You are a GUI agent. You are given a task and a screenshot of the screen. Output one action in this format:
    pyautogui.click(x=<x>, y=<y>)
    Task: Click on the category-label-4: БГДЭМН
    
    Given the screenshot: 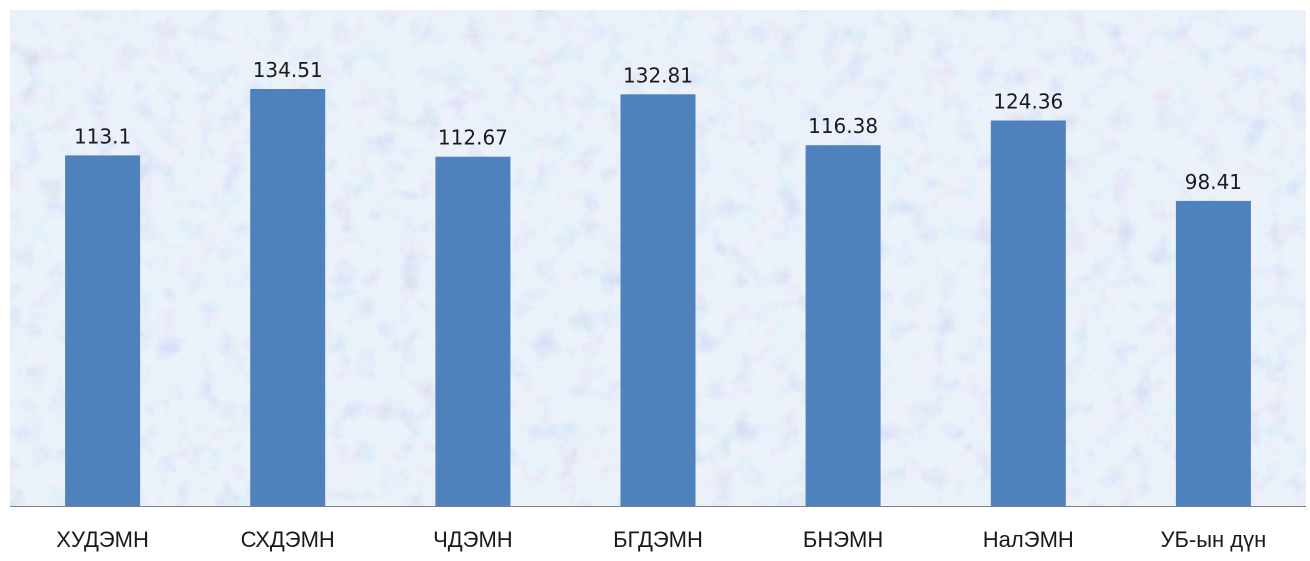 What is the action you would take?
    pyautogui.click(x=658, y=539)
    